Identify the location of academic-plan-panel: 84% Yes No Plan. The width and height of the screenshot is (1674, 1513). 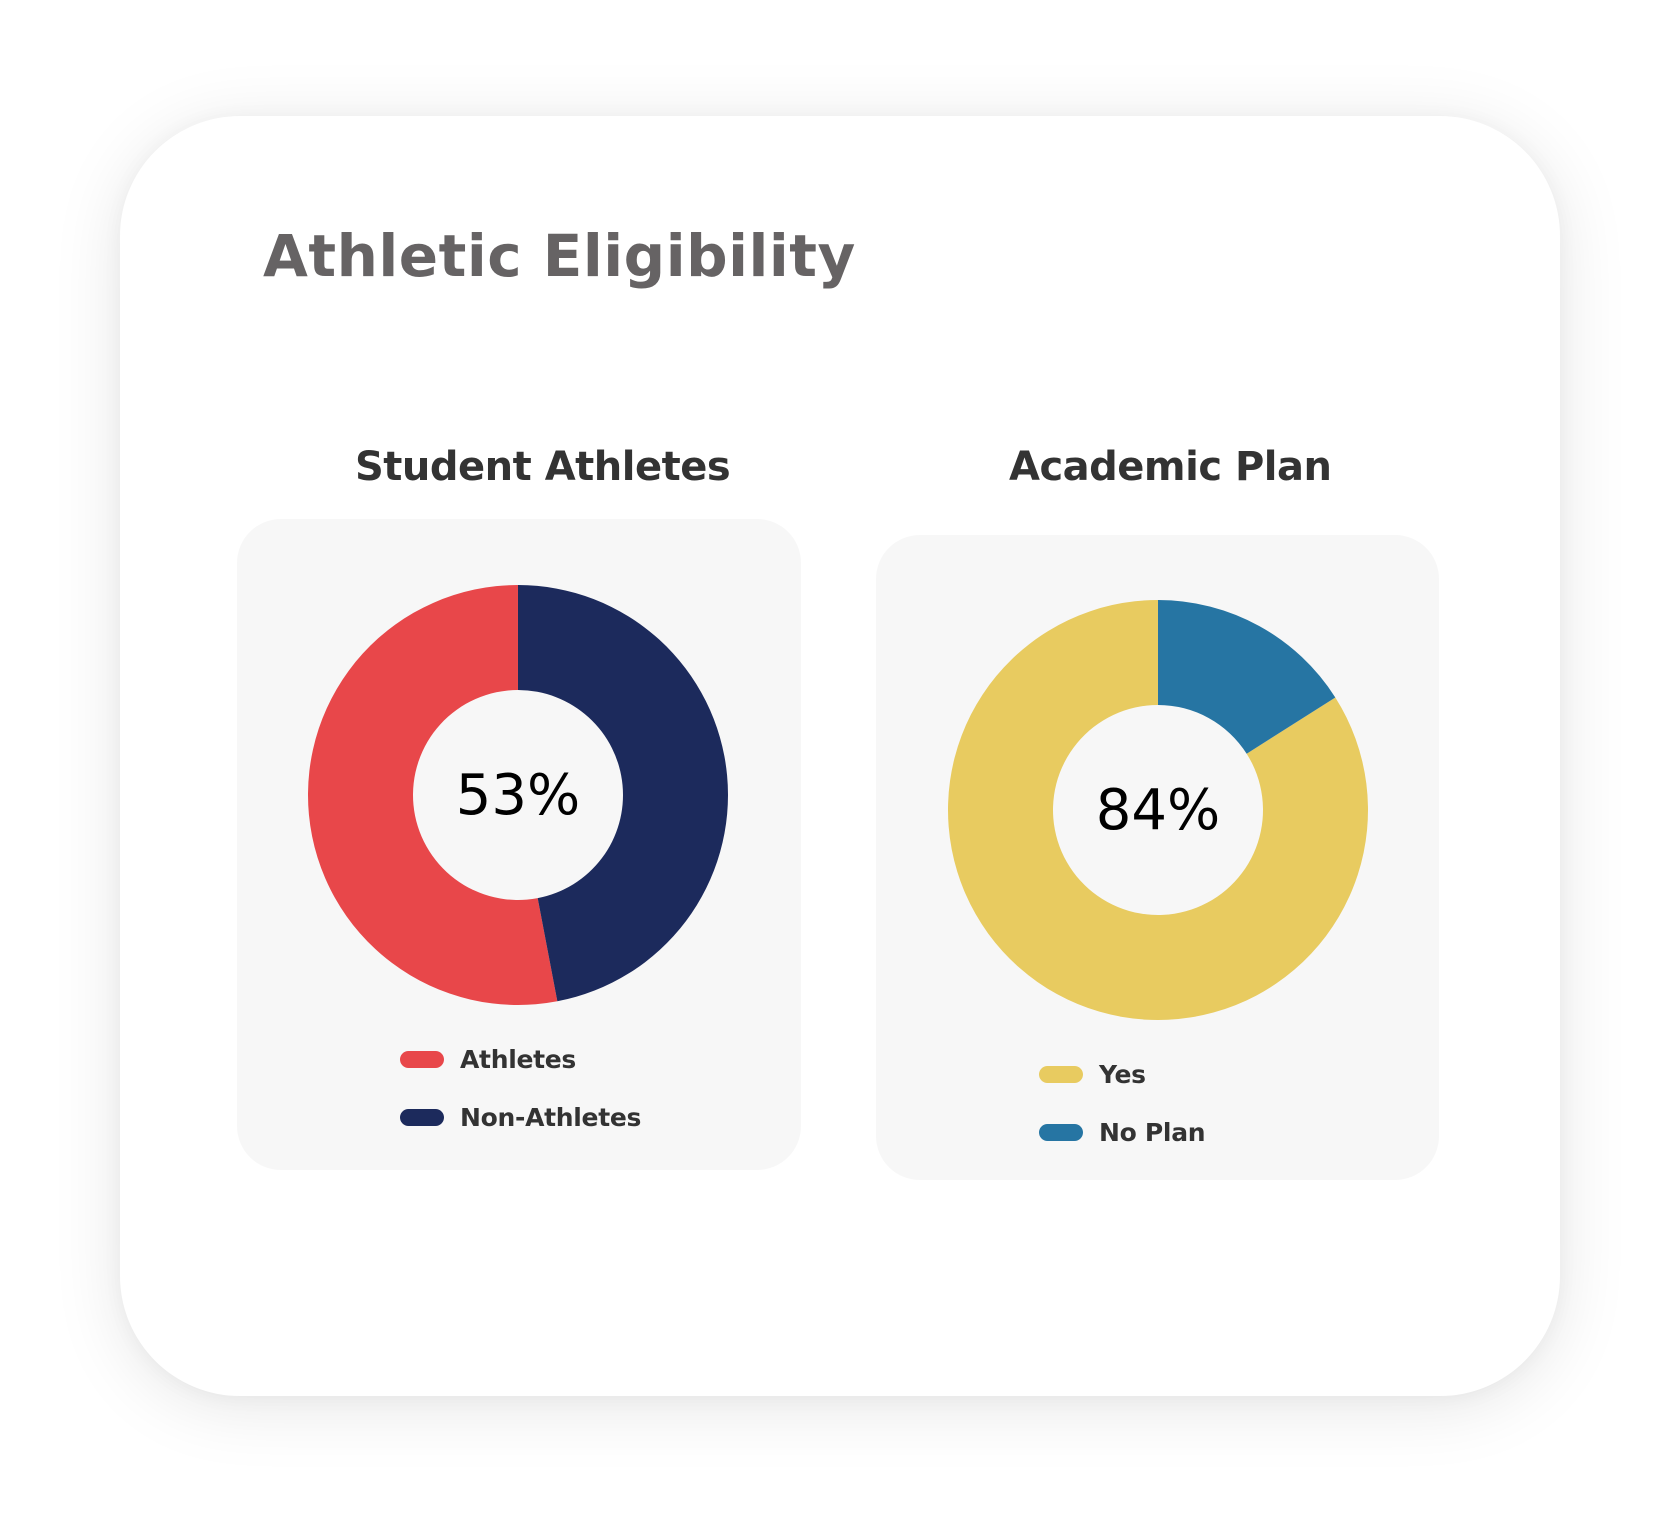
(1157, 857).